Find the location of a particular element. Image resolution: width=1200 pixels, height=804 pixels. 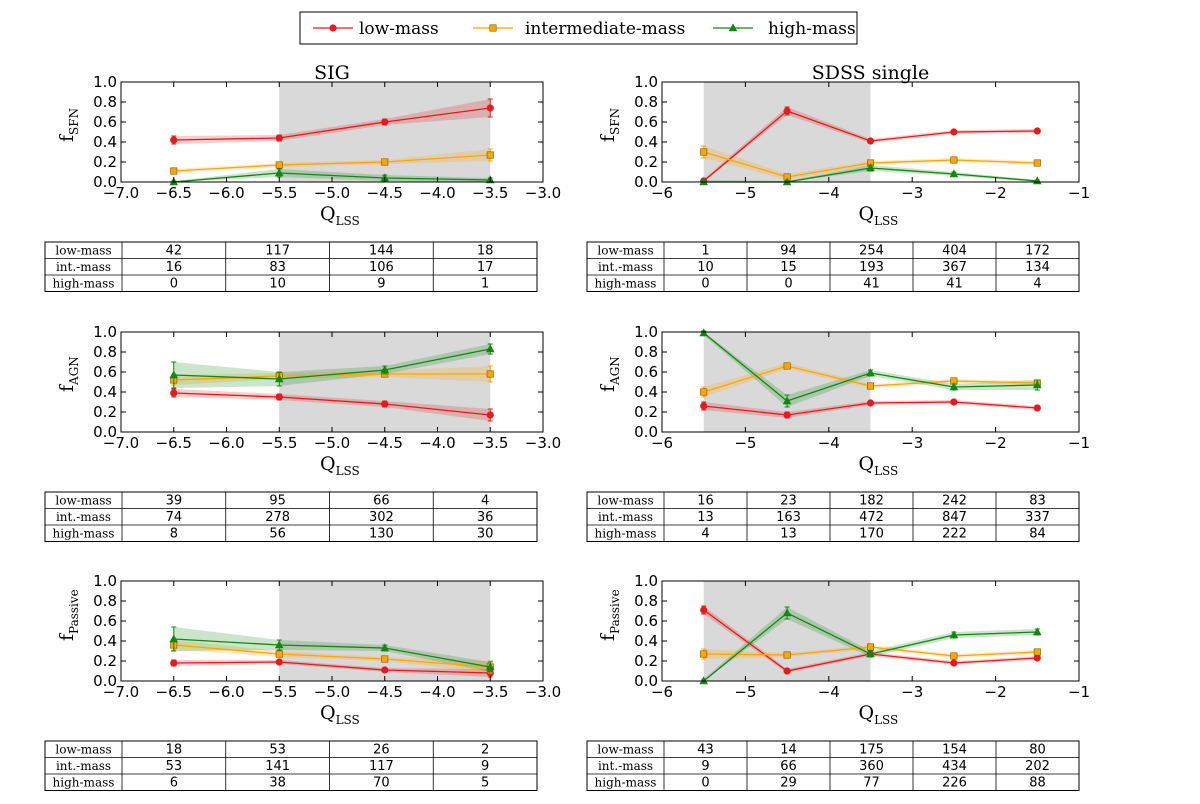

table-cell: 88 is located at coordinates (1037, 783).